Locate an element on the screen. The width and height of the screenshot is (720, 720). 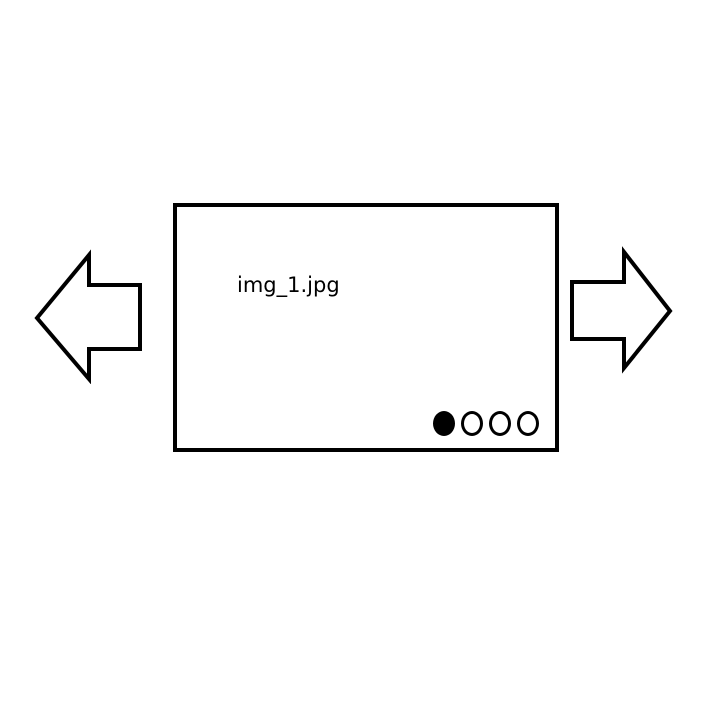
slide-indicators is located at coordinates (486, 423).